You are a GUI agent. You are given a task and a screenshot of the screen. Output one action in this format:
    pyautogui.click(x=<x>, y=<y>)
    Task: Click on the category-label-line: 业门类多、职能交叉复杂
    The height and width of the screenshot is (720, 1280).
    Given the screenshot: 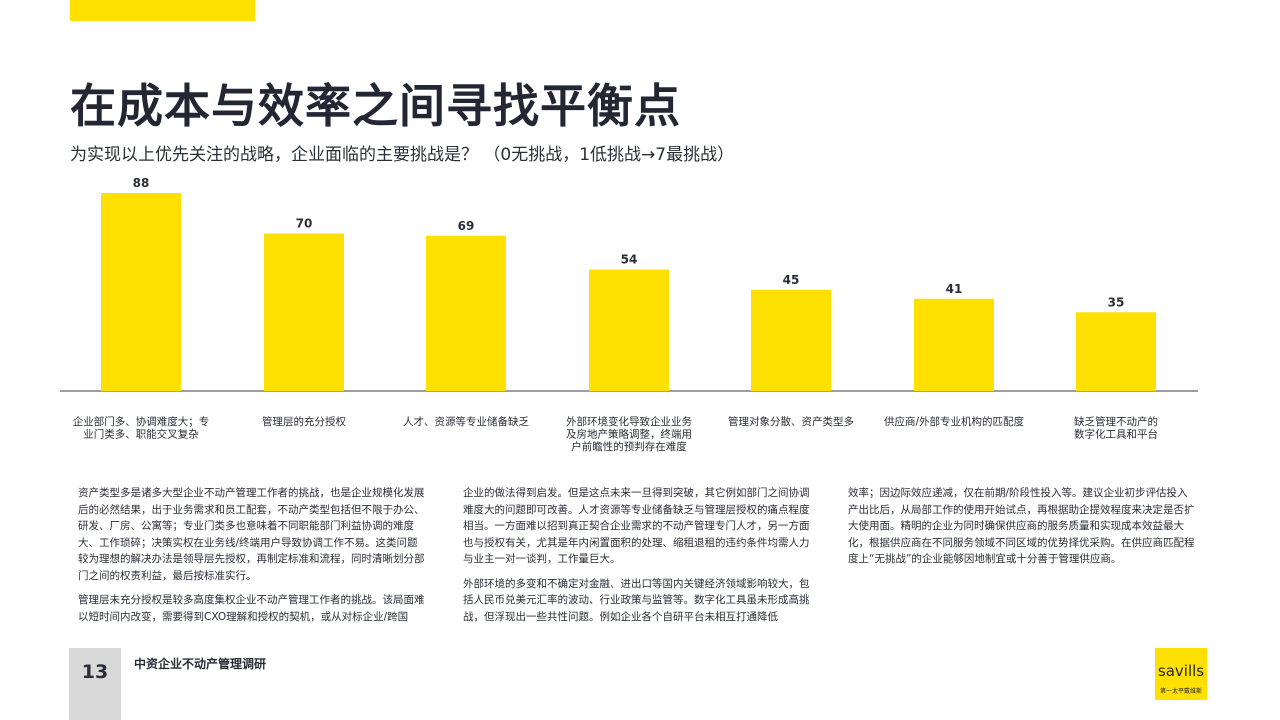 What is the action you would take?
    pyautogui.click(x=141, y=434)
    